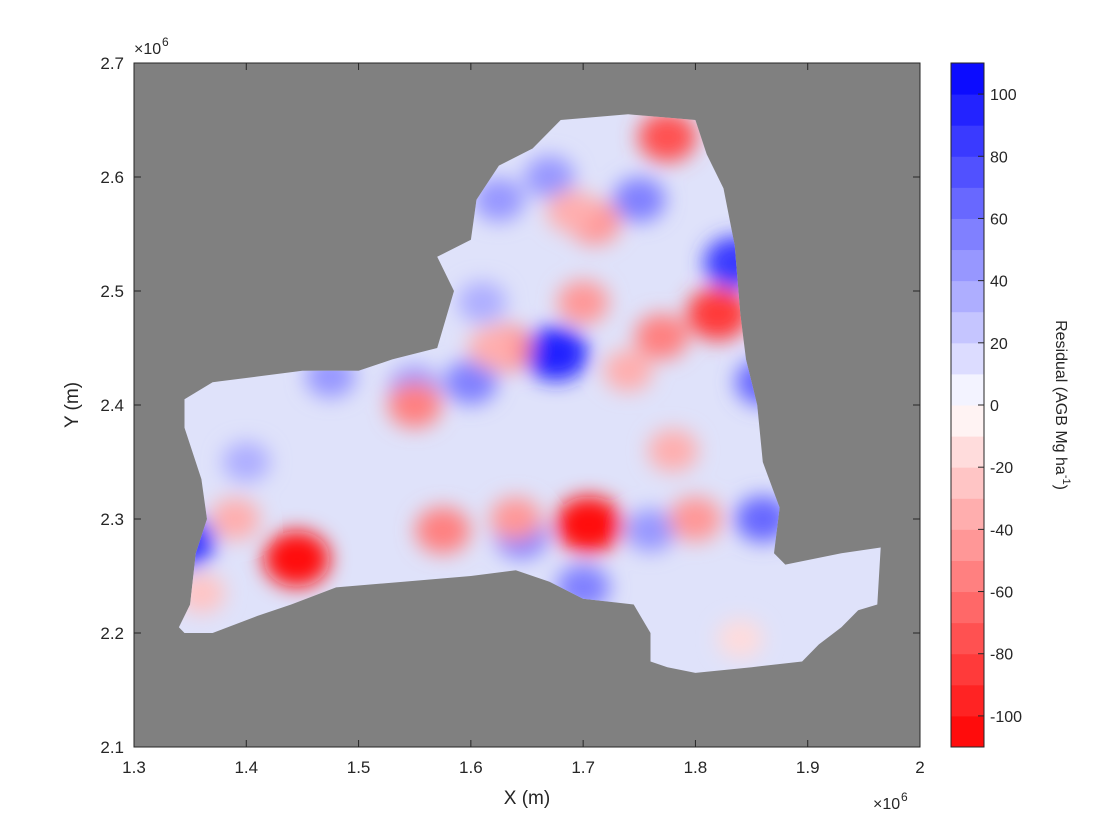 Image resolution: width=1120 pixels, height=840 pixels. I want to click on y-tick-label: 2.6, so click(112, 177).